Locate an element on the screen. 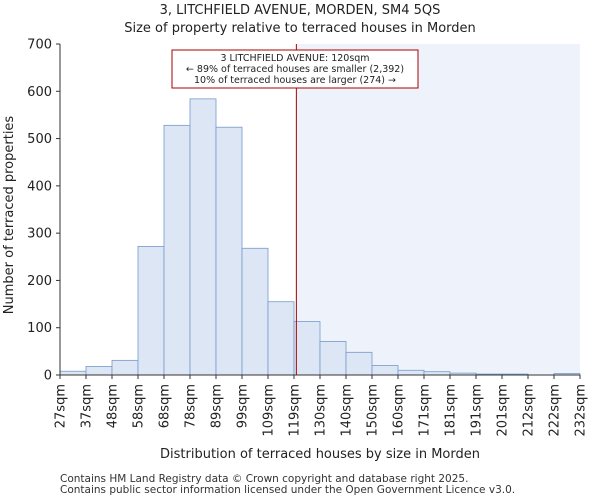 This screenshot has height=500, width=600. bar-140sqm is located at coordinates (359, 363).